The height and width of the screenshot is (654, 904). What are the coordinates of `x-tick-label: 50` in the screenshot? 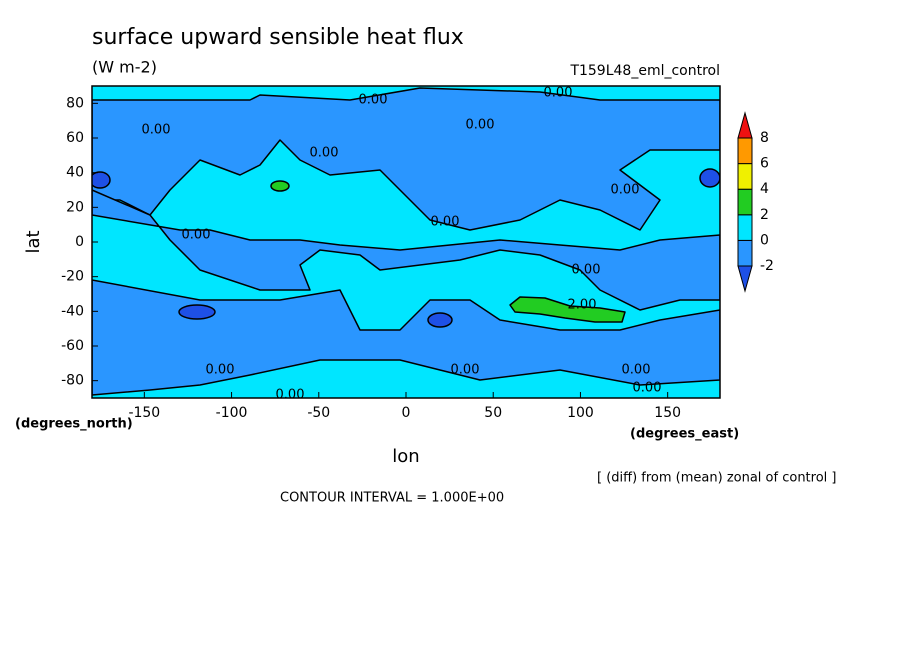 It's located at (493, 413).